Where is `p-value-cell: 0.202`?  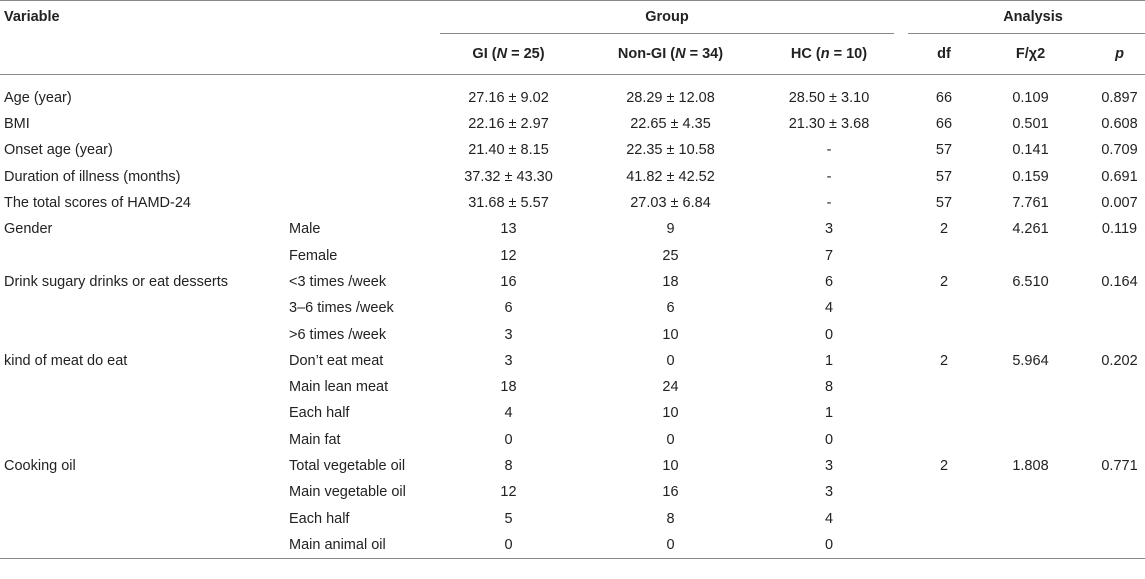 p-value-cell: 0.202 is located at coordinates (1119, 360).